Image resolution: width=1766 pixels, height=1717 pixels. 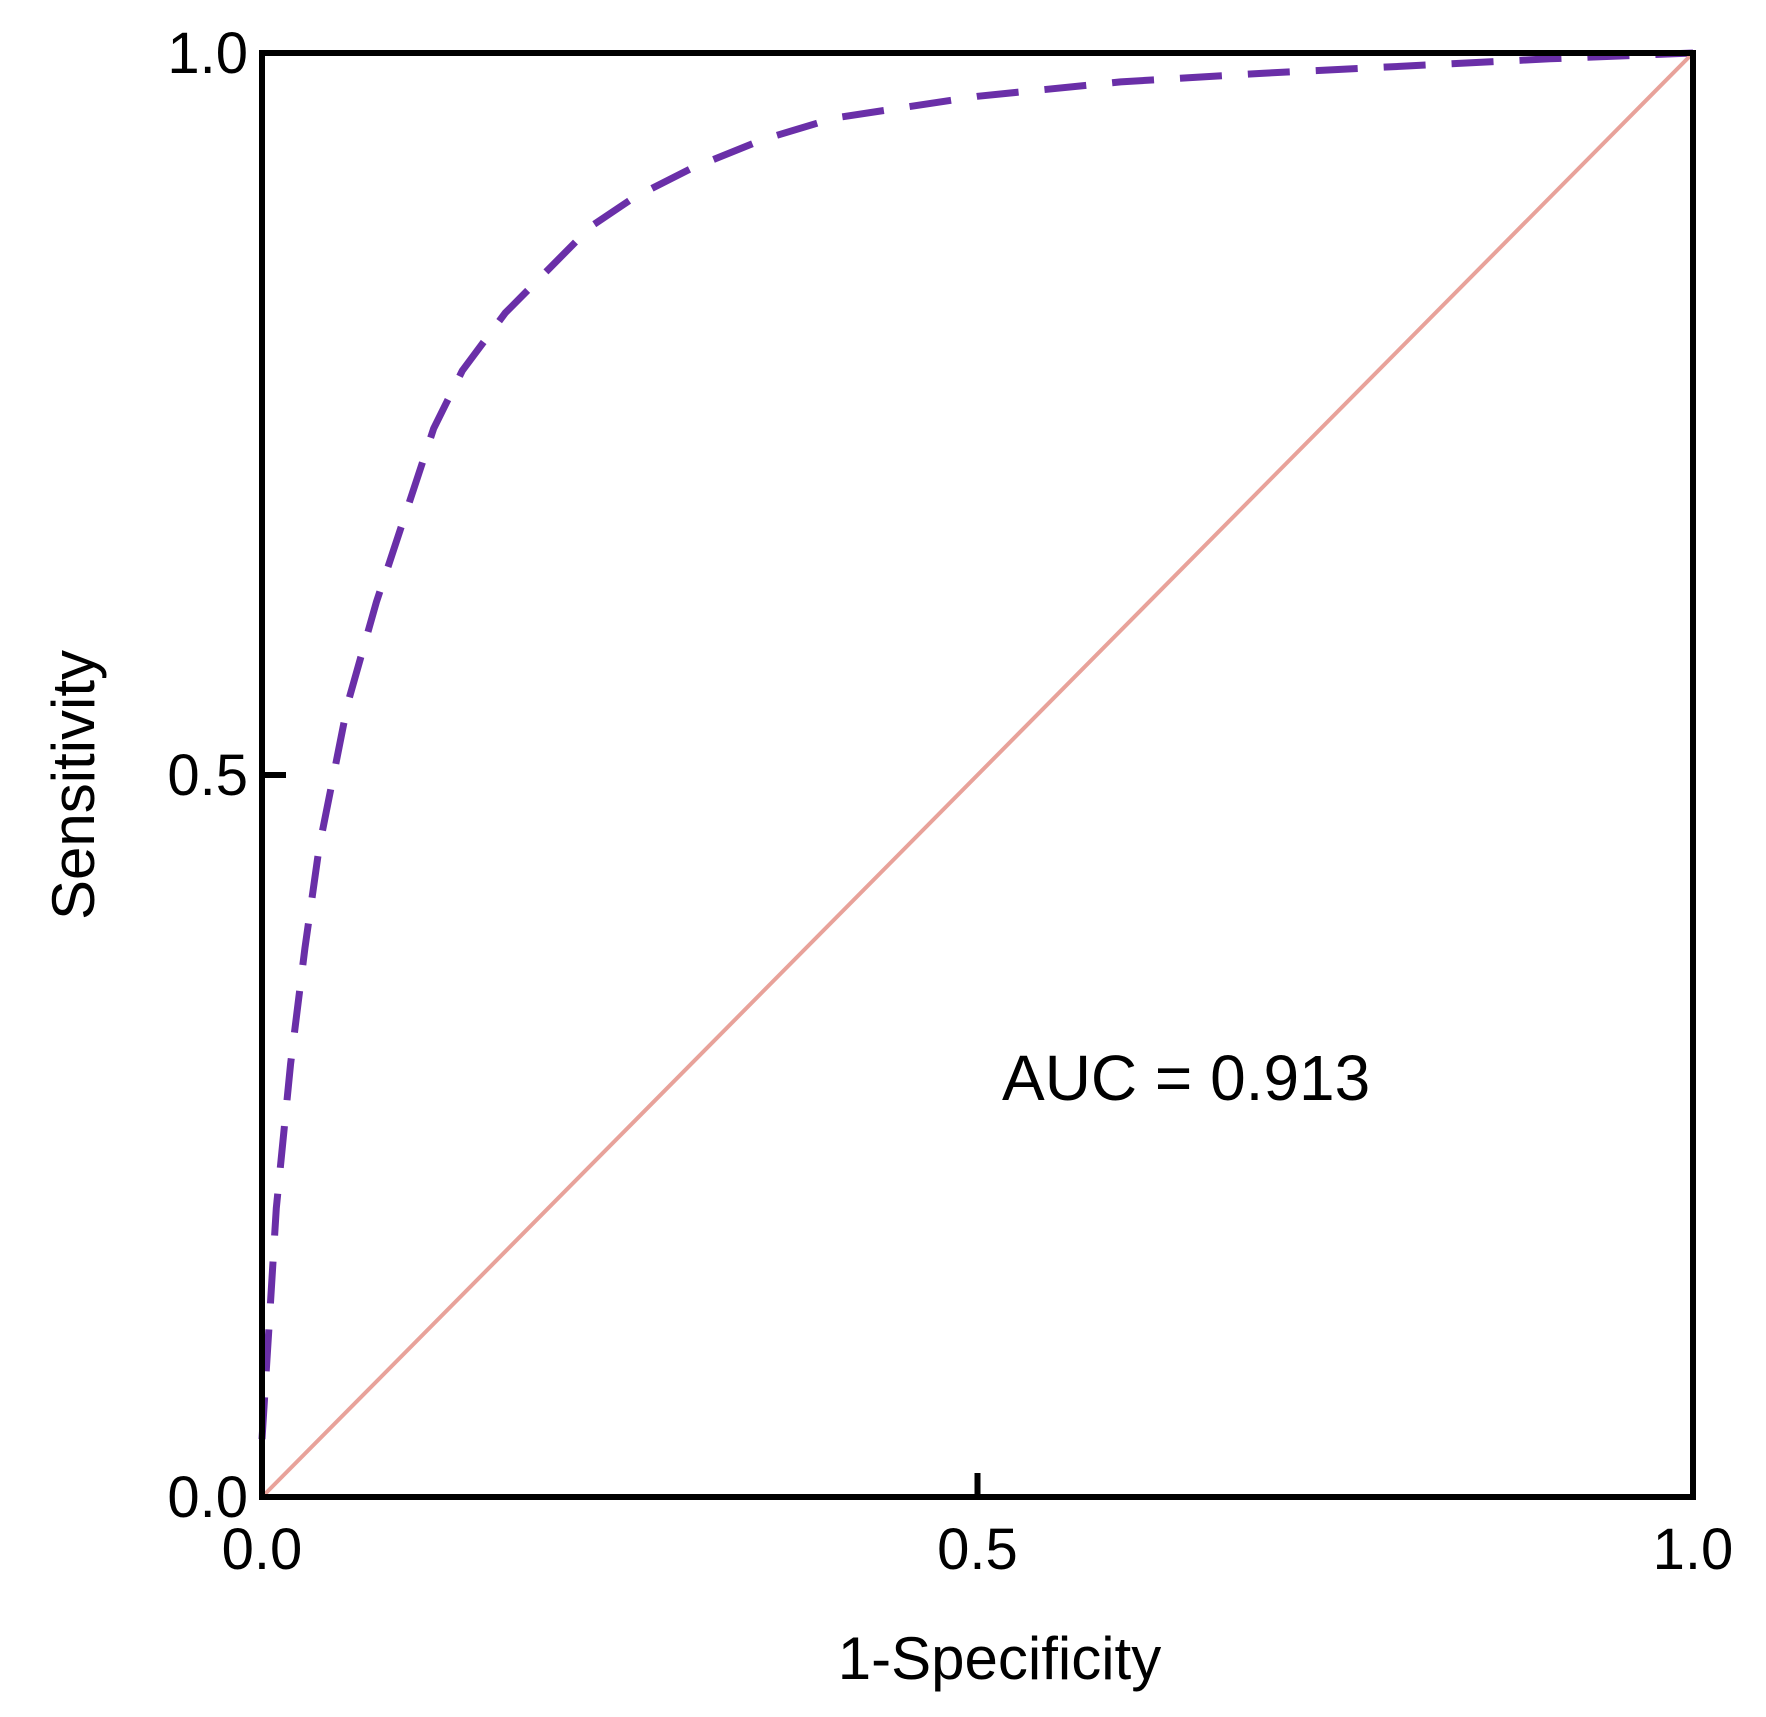 What do you see at coordinates (207, 53) in the screenshot?
I see `y-tick-label: 1.0` at bounding box center [207, 53].